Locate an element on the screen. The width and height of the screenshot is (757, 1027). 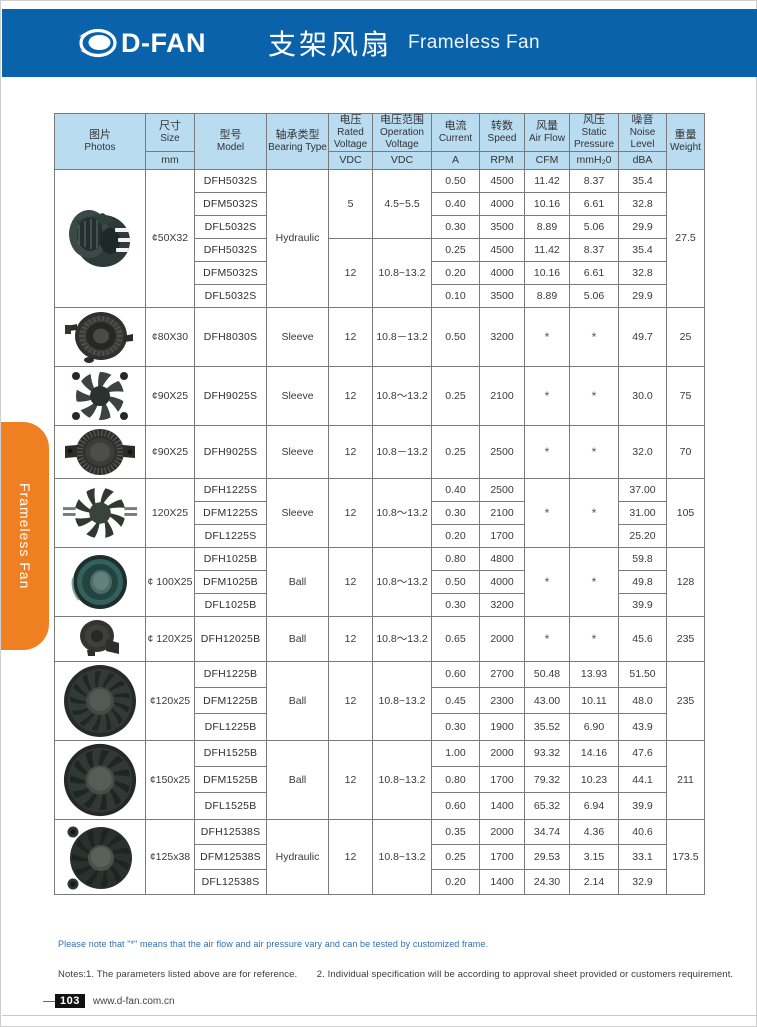
footer-divider is located at coordinates (379, 1015).